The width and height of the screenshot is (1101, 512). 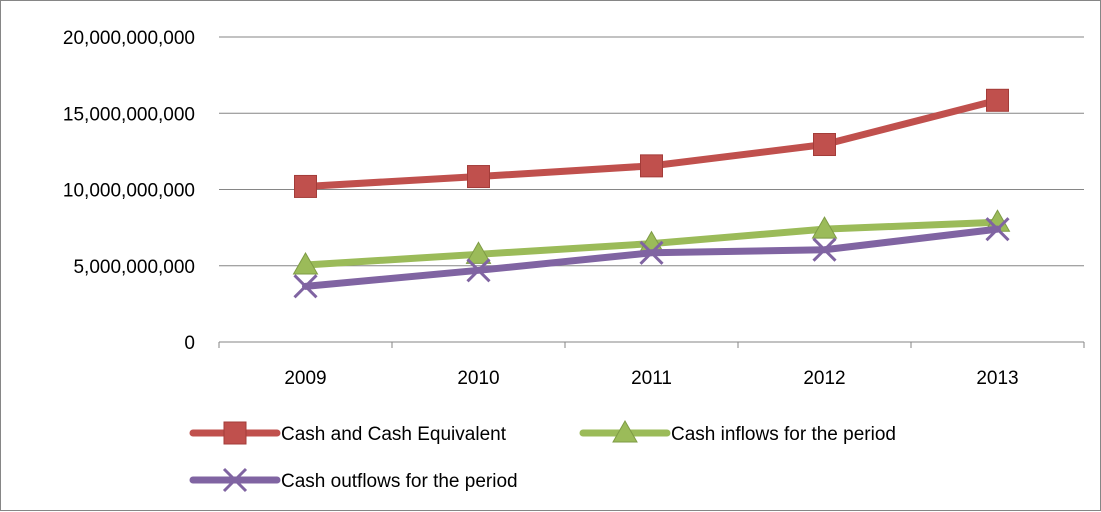 What do you see at coordinates (129, 114) in the screenshot?
I see `y-tick-label: 15,000,000,000` at bounding box center [129, 114].